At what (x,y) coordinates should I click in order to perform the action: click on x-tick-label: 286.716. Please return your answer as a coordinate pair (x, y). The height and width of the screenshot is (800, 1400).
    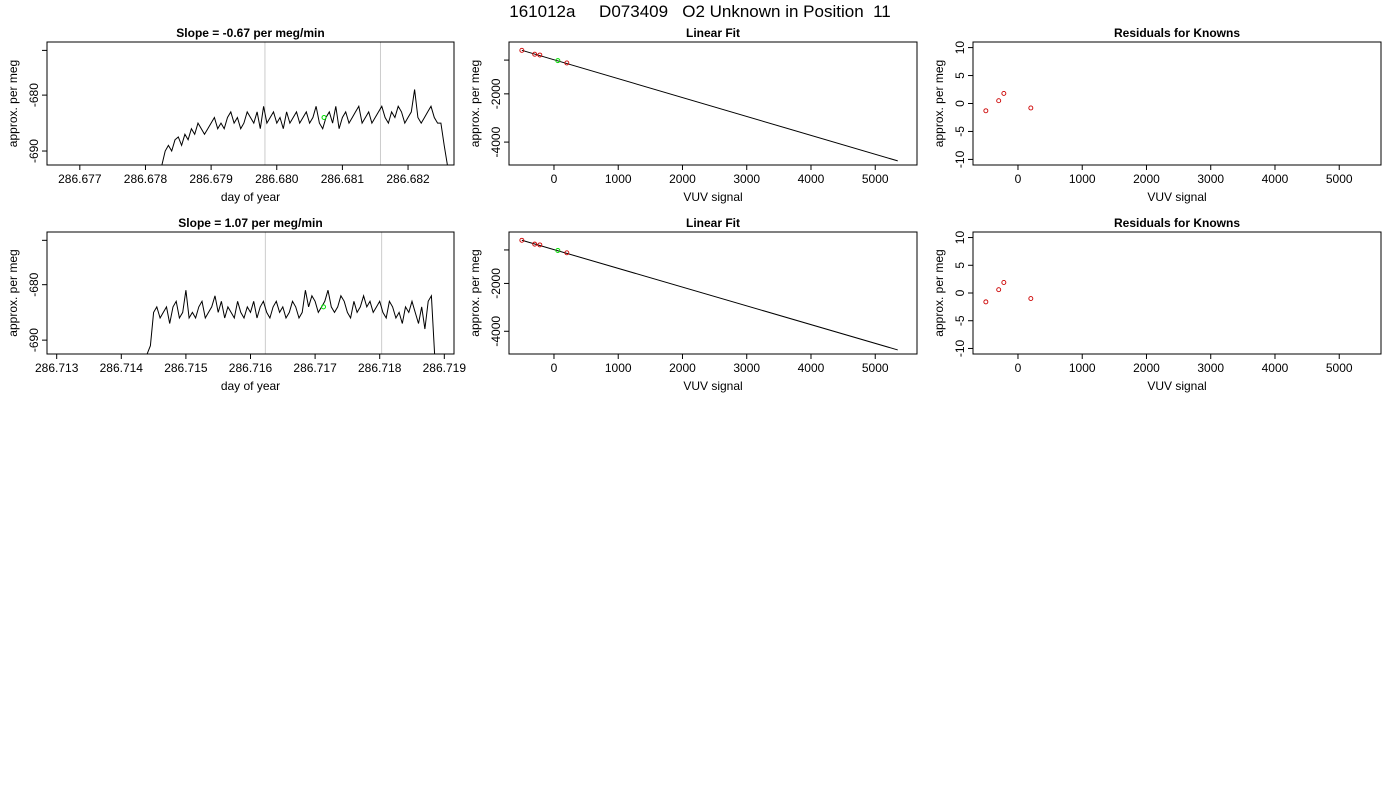
    Looking at the image, I should click on (251, 368).